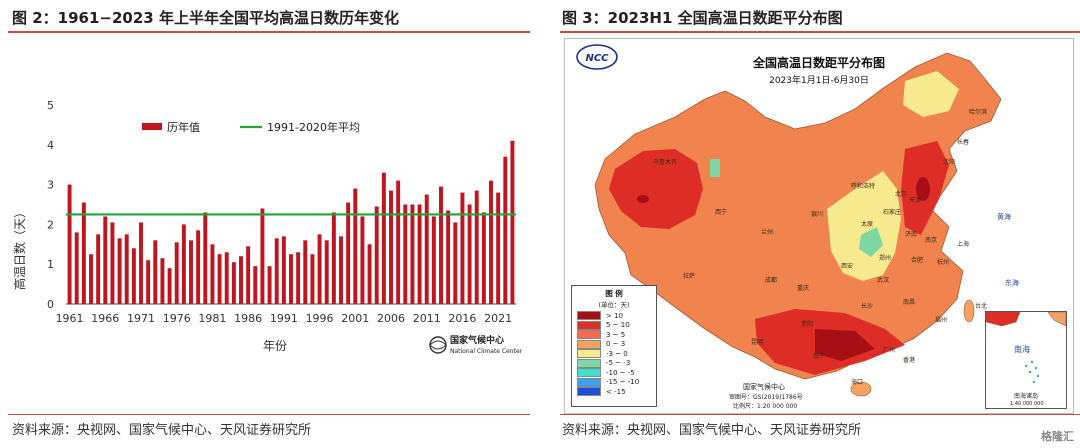  I want to click on legend-row: -10 ~ -5, so click(614, 373).